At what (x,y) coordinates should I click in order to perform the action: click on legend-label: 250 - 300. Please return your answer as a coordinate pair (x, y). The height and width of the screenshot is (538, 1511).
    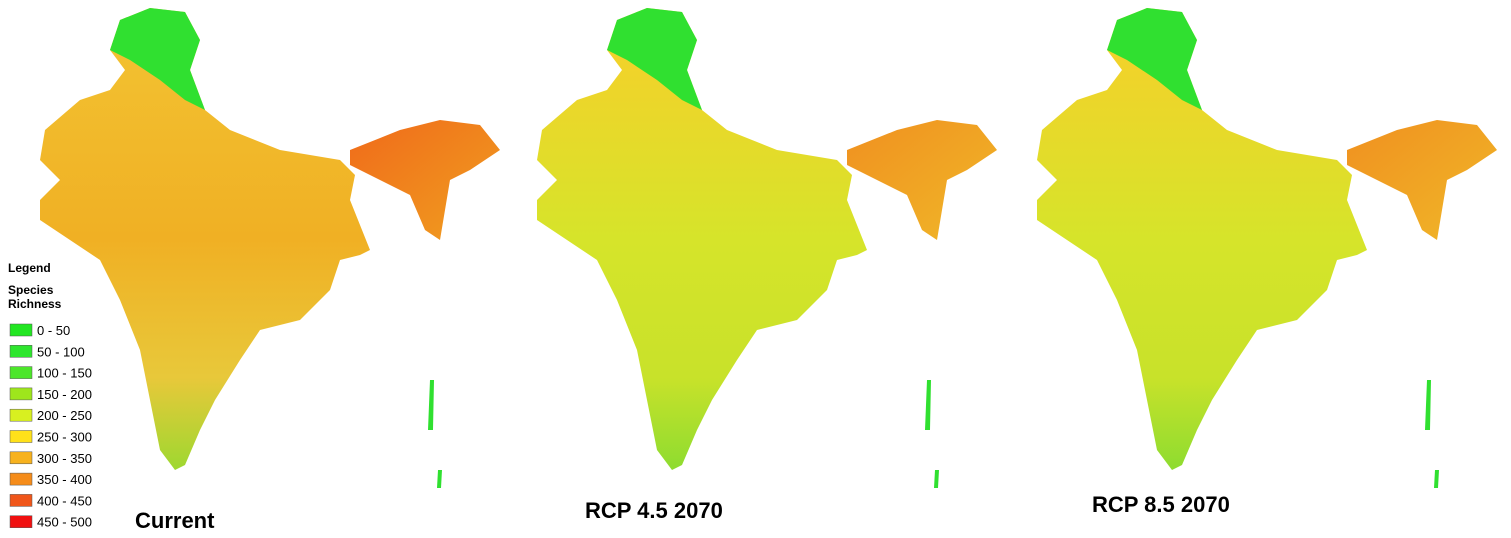
    Looking at the image, I should click on (64, 437).